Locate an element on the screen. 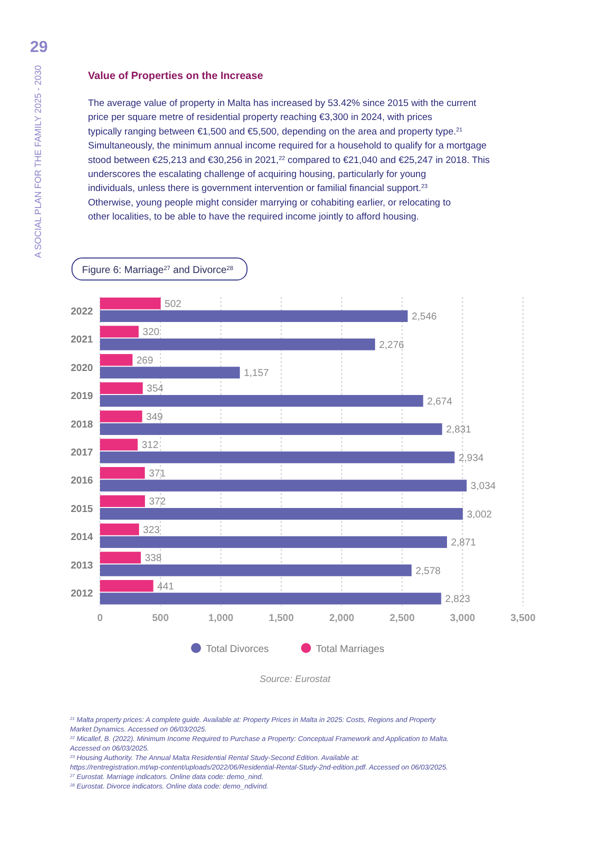 Image resolution: width=595 pixels, height=842 pixels. y-tick-label: 2014 is located at coordinates (82, 538).